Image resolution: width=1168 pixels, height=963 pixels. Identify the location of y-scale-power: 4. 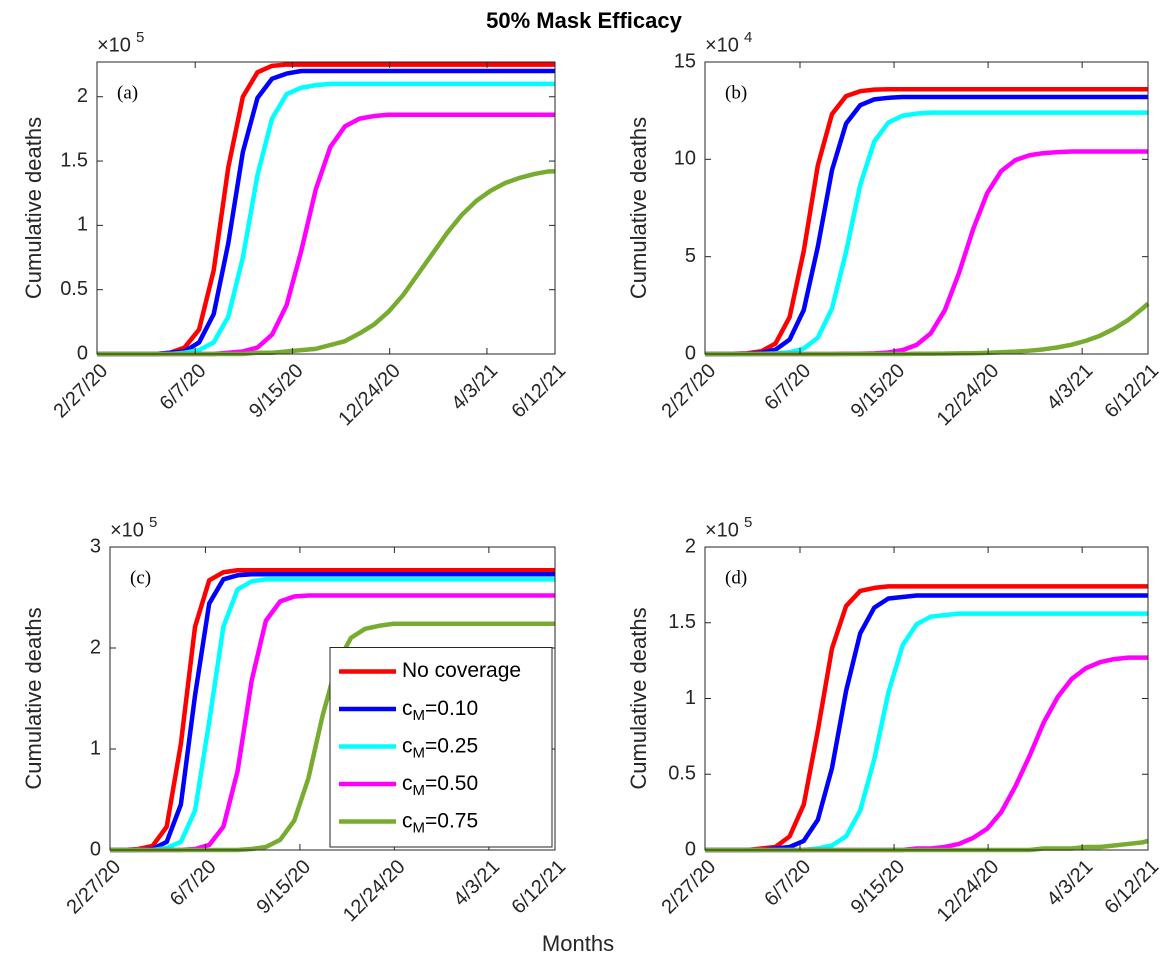
(748, 37).